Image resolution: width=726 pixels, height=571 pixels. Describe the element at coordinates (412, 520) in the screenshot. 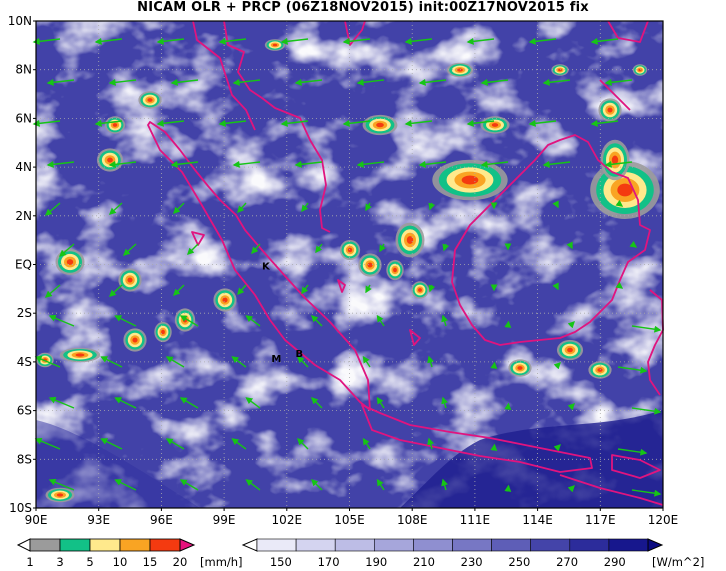

I see `longitude-label: 108E` at that location.